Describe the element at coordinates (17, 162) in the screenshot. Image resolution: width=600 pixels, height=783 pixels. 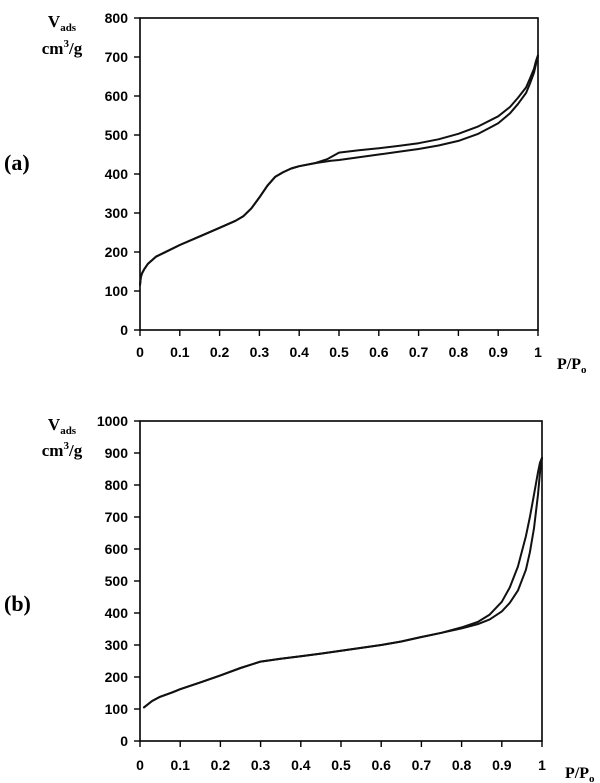
I see `panel-label: (a)` at that location.